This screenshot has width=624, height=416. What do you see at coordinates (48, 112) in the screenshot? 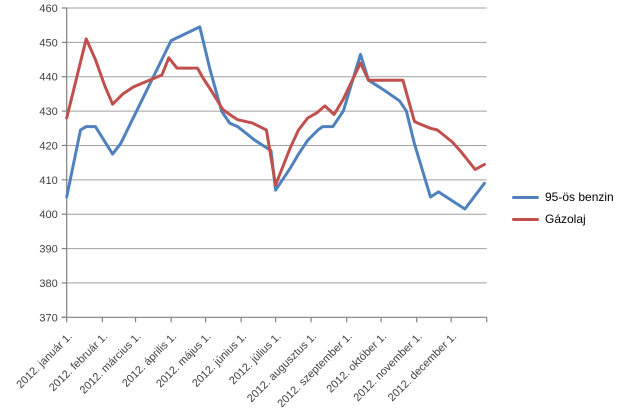
I see `y-tick-label: 430` at bounding box center [48, 112].